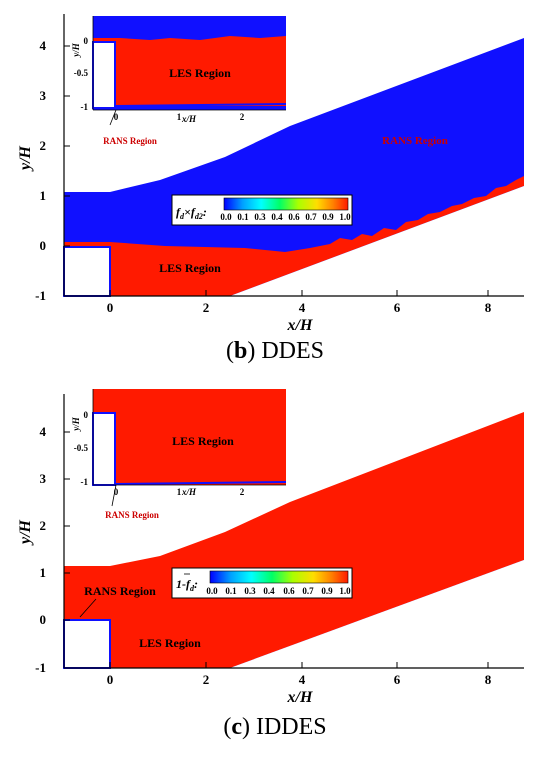 This screenshot has height=759, width=550. Describe the element at coordinates (52, 549) in the screenshot. I see `panel-c-yticks: -1 0 1 2 3 4` at that location.